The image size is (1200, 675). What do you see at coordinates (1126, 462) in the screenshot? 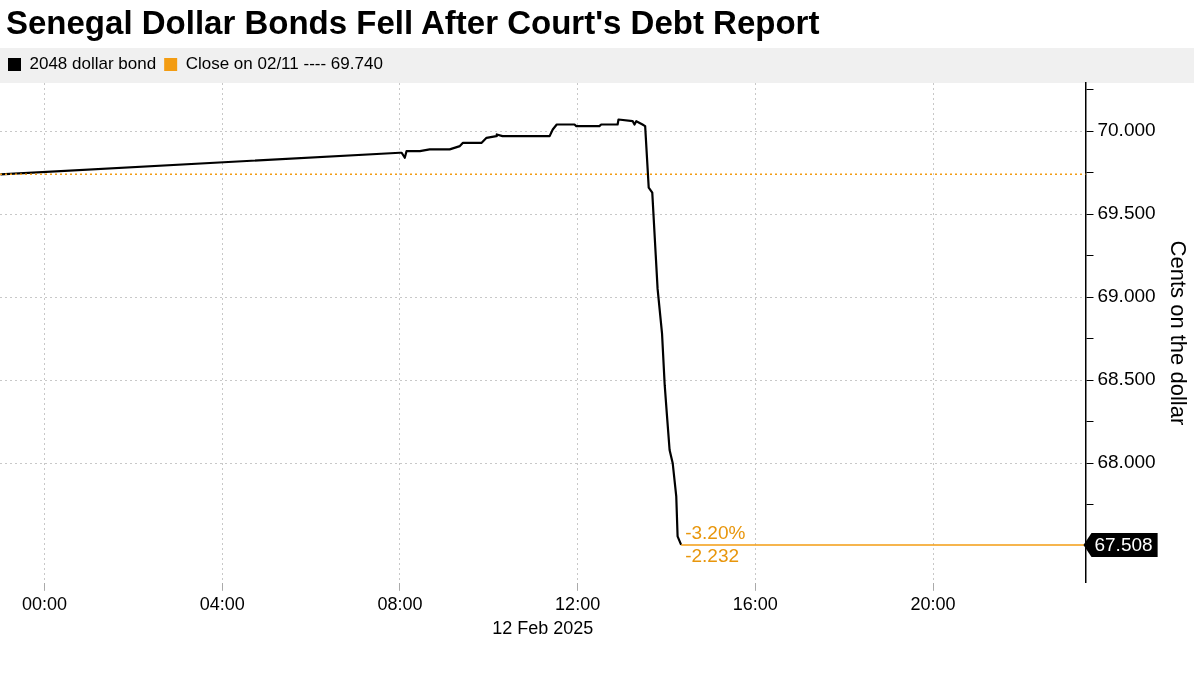
I see `y-tick-label: 68.000` at bounding box center [1126, 462].